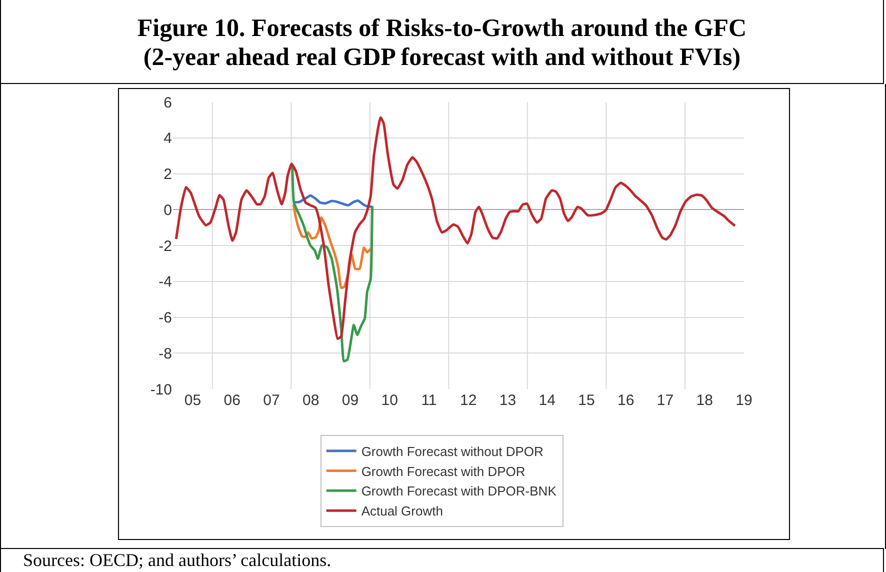 Image resolution: width=886 pixels, height=572 pixels. I want to click on x-tick-label: 18, so click(704, 400).